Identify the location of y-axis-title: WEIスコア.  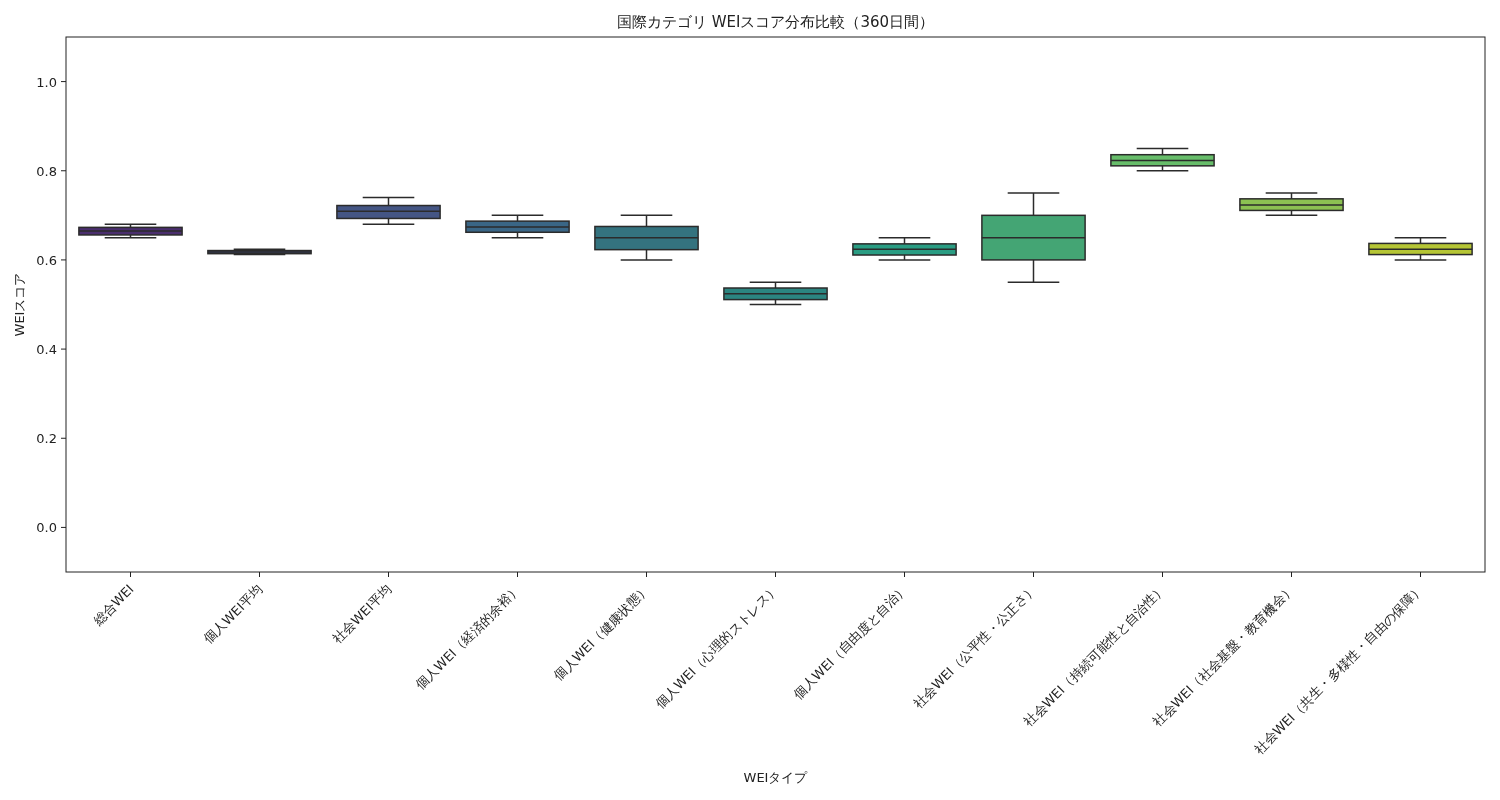
(19, 304).